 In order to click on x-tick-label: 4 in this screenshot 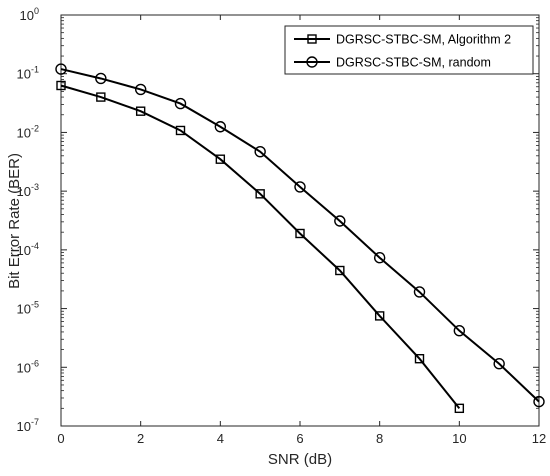, I will do `click(220, 438)`.